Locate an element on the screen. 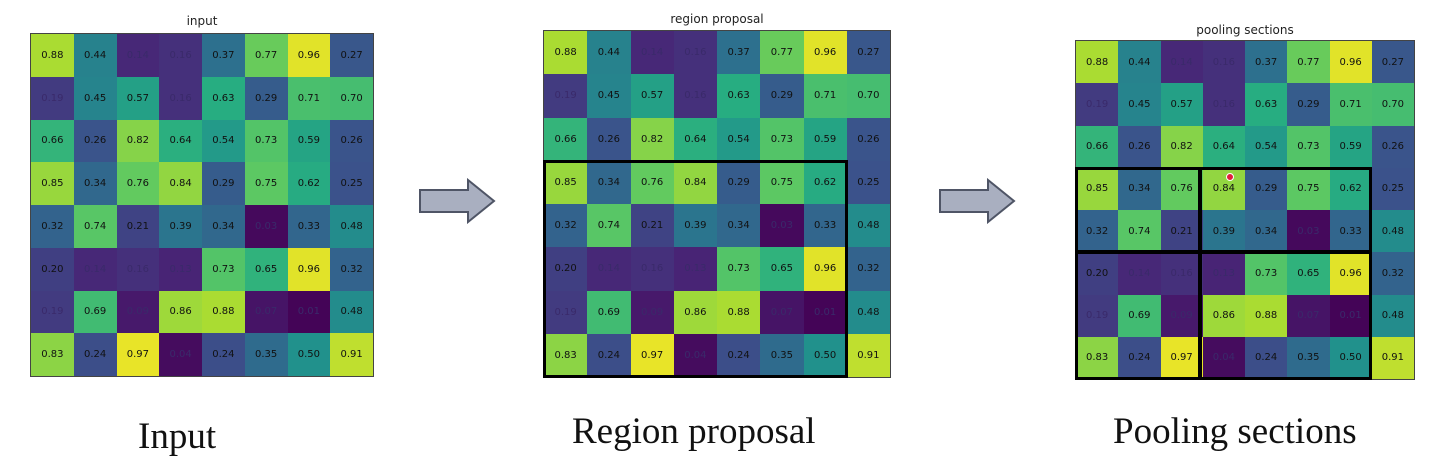 Image resolution: width=1447 pixels, height=469 pixels. matrix-cell: 0.39 is located at coordinates (695, 226).